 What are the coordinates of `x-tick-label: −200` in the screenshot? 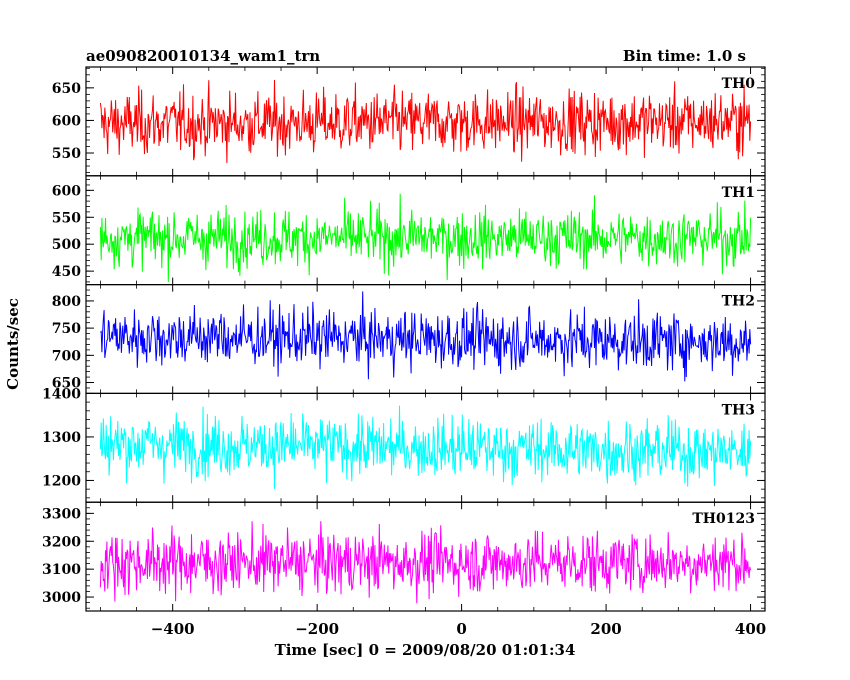 It's located at (317, 629).